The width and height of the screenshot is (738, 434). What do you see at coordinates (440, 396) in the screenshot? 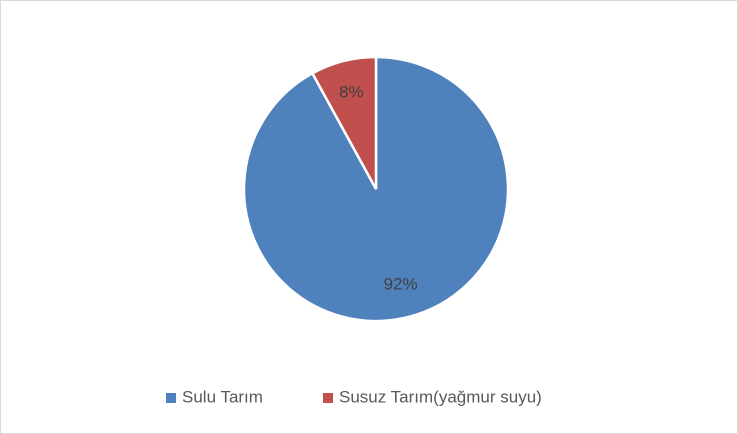
I see `legend-label: Susuz Tarım(yağmur suyu)` at bounding box center [440, 396].